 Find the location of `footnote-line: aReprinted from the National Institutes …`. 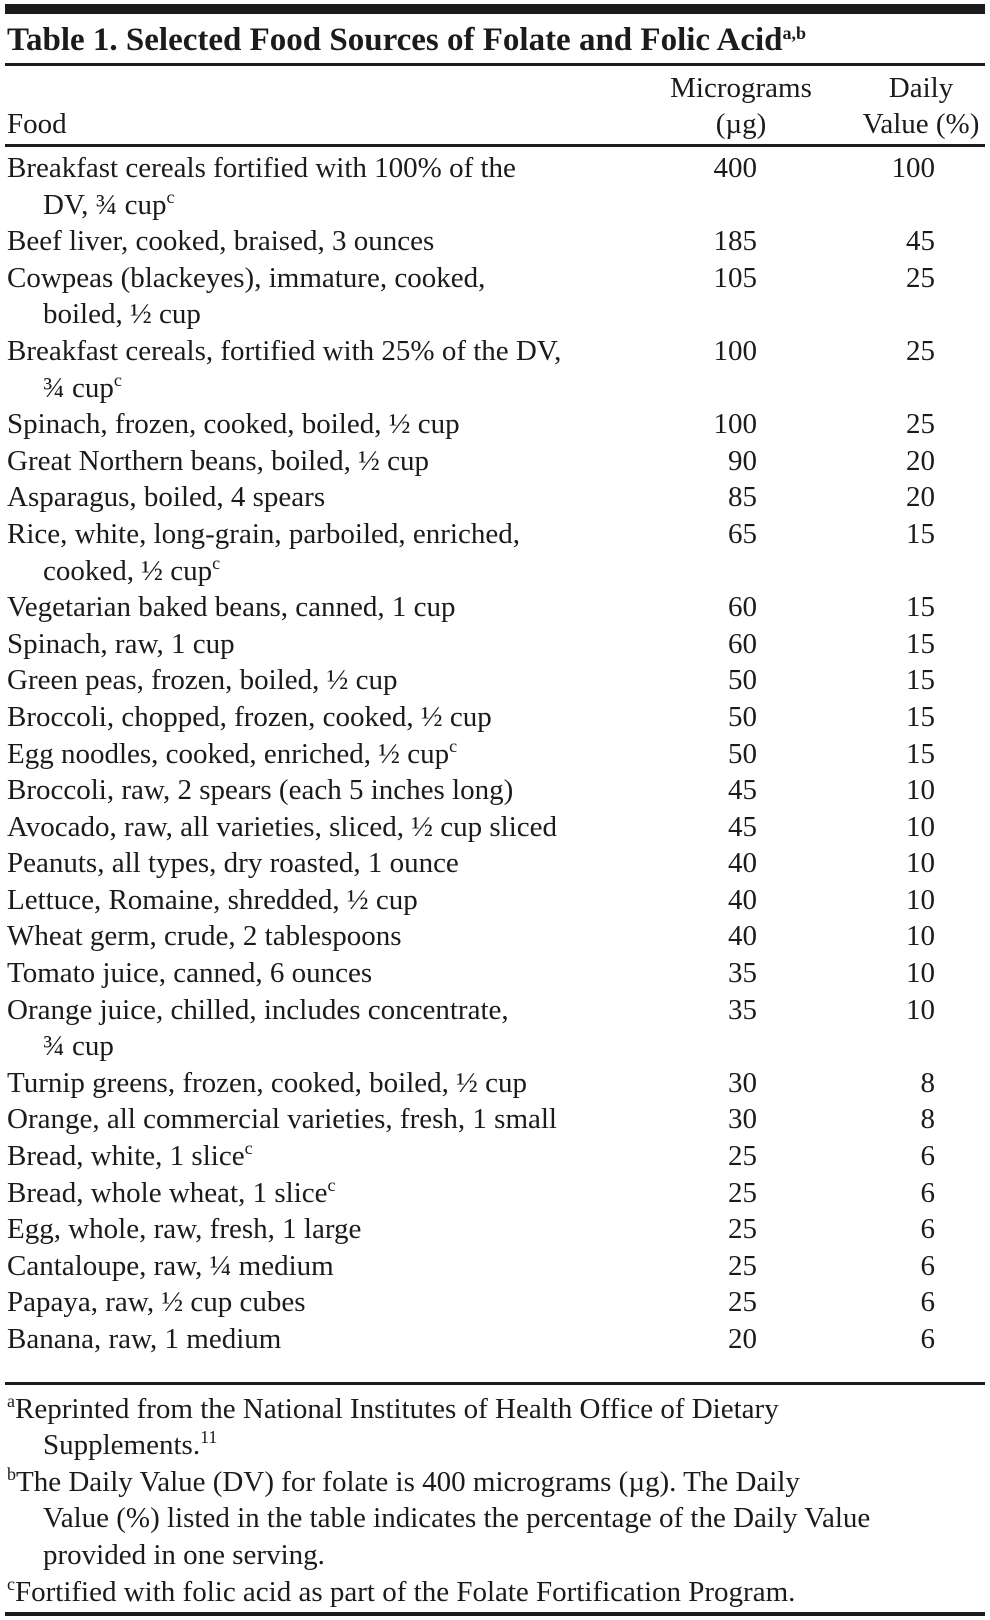

footnote-line: aReprinted from the National Institutes … is located at coordinates (393, 1407).